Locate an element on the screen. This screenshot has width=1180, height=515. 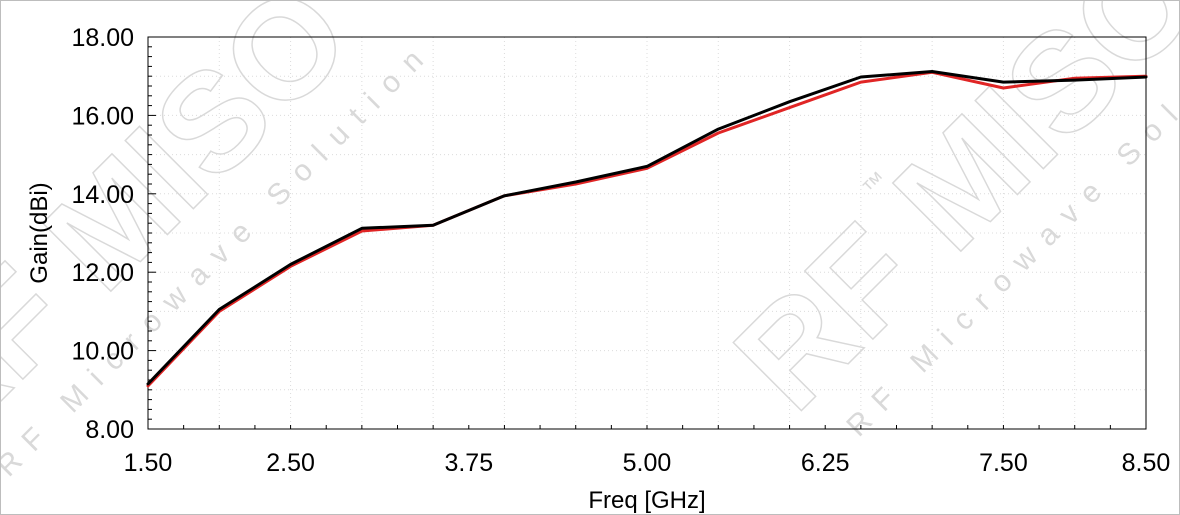
y-tick-label: 8.00 is located at coordinates (109, 430).